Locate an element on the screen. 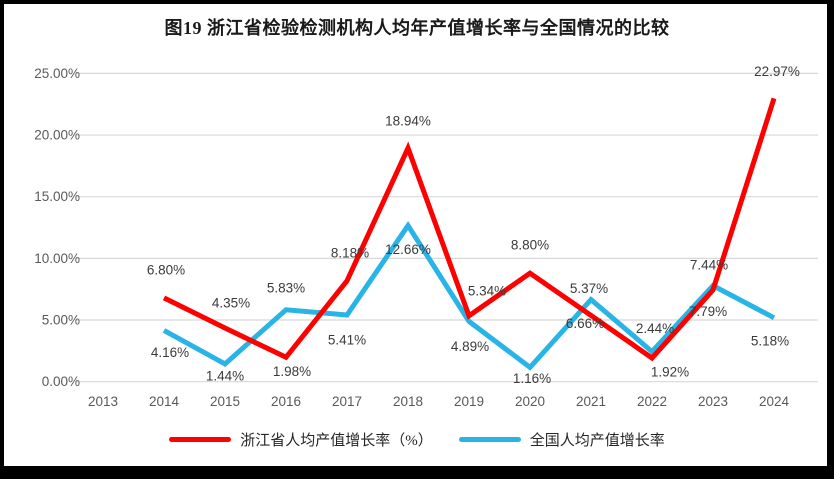 Image resolution: width=834 pixels, height=479 pixels. x-tick-label: 2015 is located at coordinates (225, 401).